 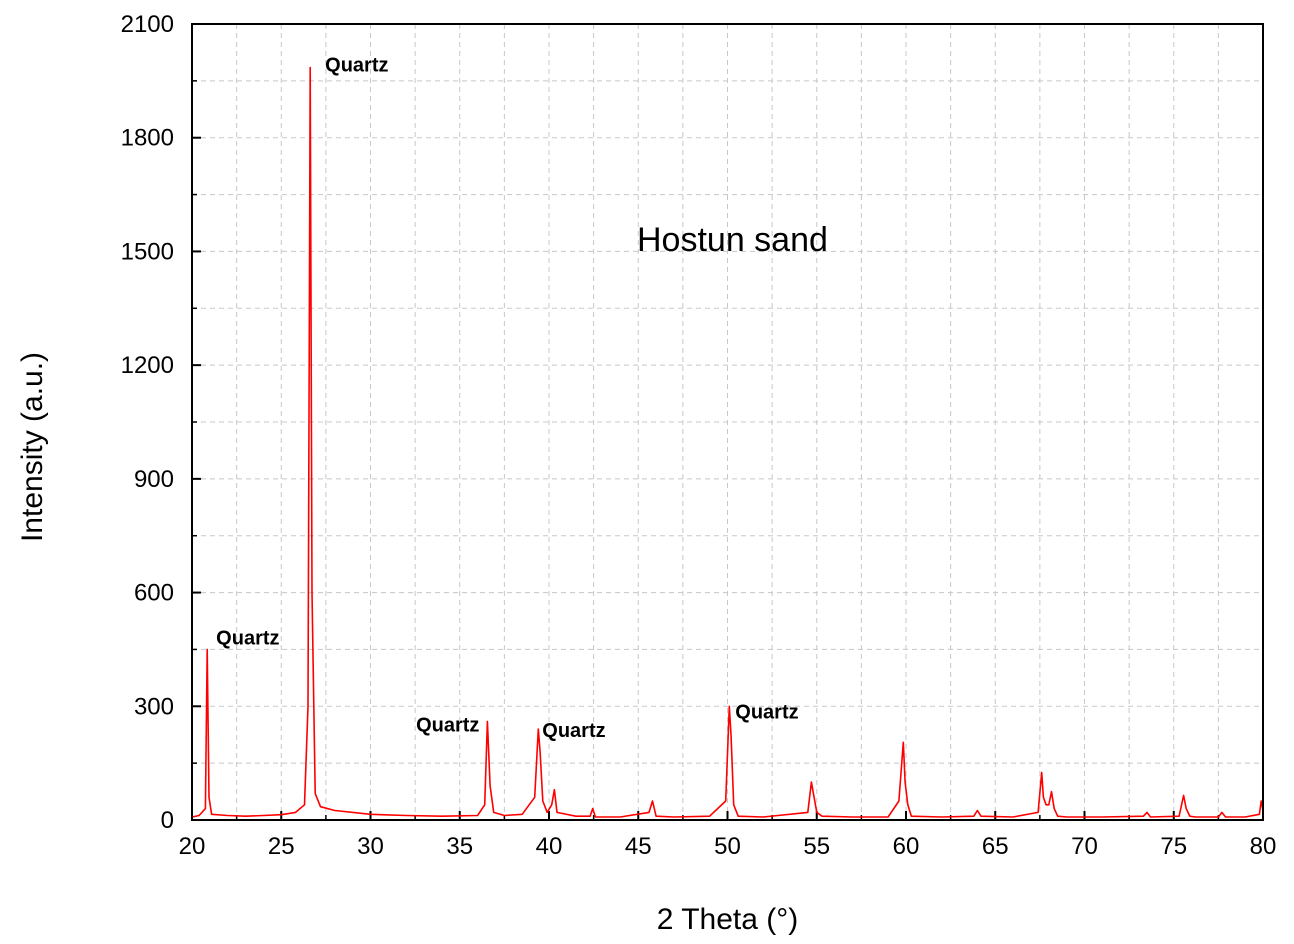 I want to click on x-tick-label: 50, so click(x=727, y=846).